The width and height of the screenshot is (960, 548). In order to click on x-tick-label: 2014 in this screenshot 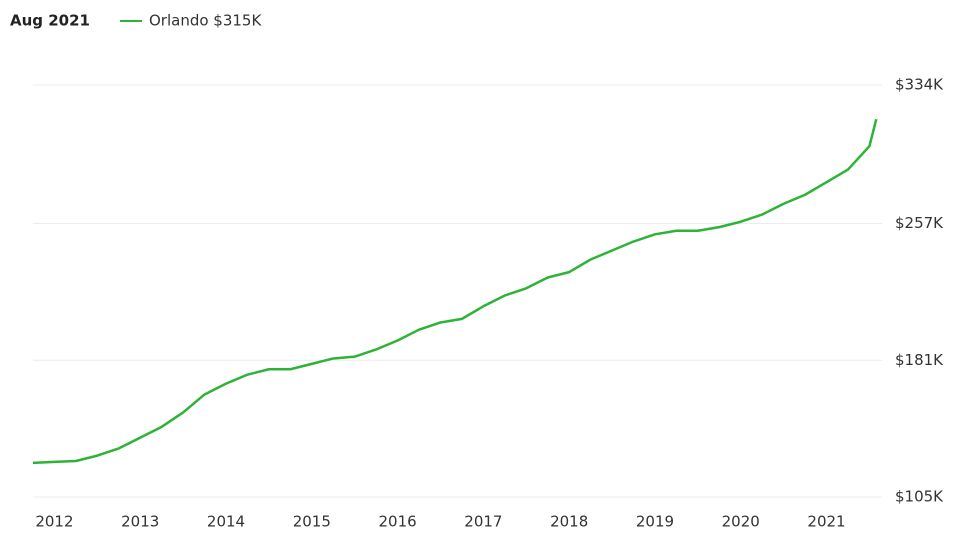, I will do `click(226, 522)`.